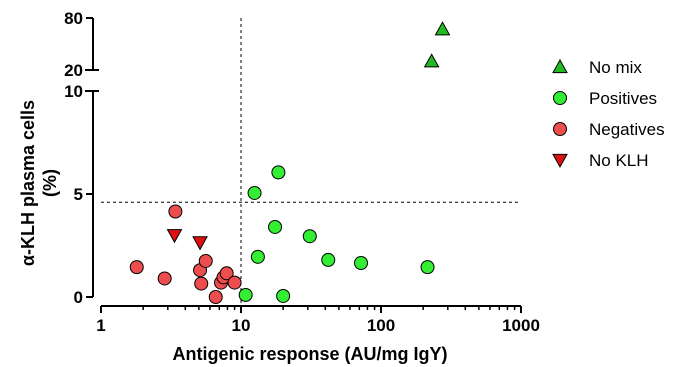 This screenshot has width=689, height=367. What do you see at coordinates (521, 325) in the screenshot?
I see `x-tick-label: 1000` at bounding box center [521, 325].